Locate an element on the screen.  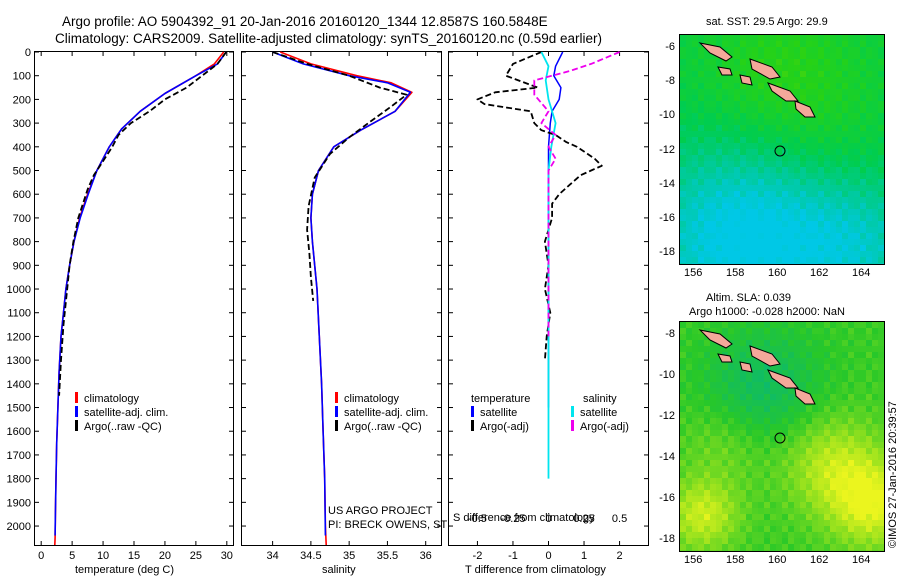
legend-label: Argo(-adj) is located at coordinates (604, 427).